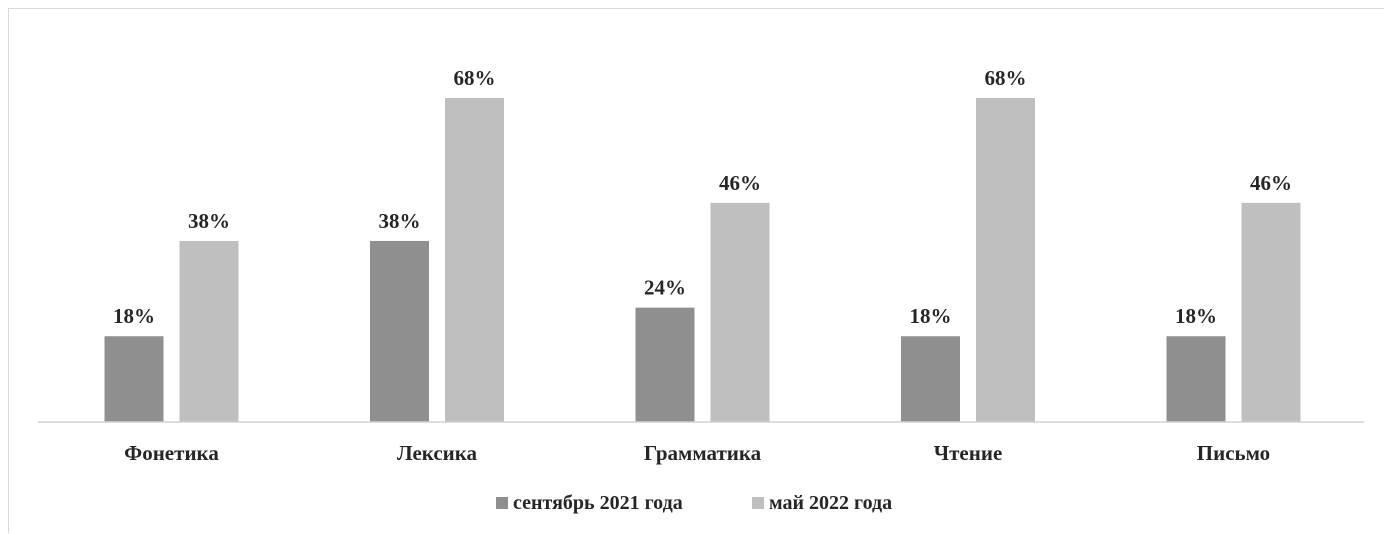 The height and width of the screenshot is (534, 1385). I want to click on data-label-sep2021-2: 24%, so click(665, 288).